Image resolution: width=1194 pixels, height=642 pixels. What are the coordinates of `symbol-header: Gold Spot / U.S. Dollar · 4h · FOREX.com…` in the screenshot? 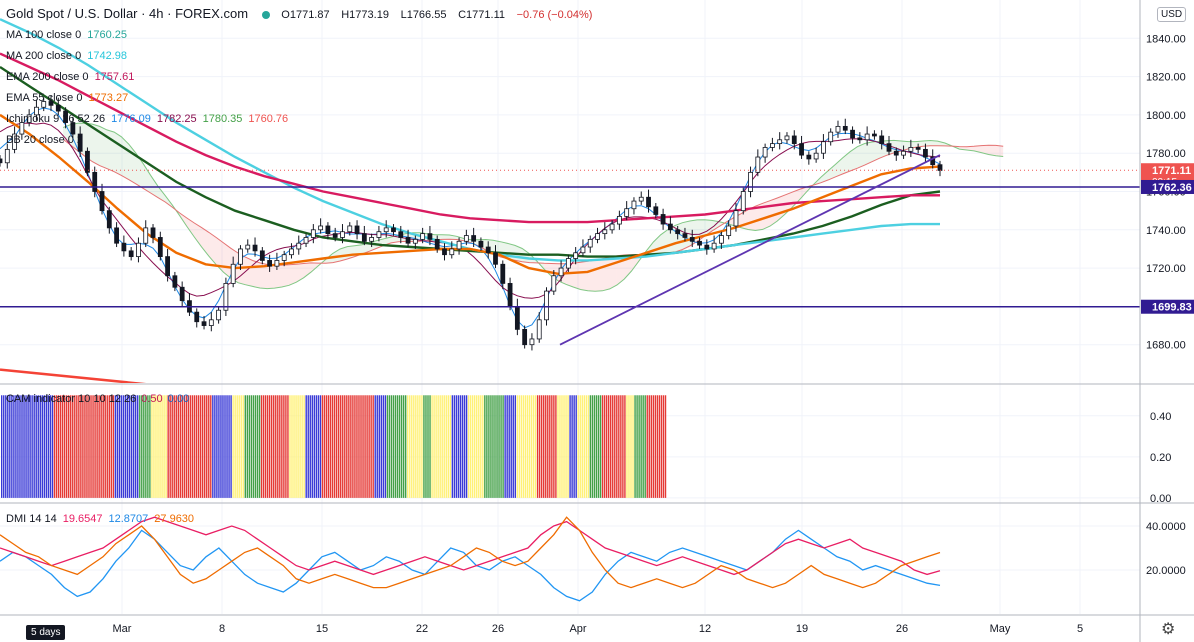 It's located at (299, 13).